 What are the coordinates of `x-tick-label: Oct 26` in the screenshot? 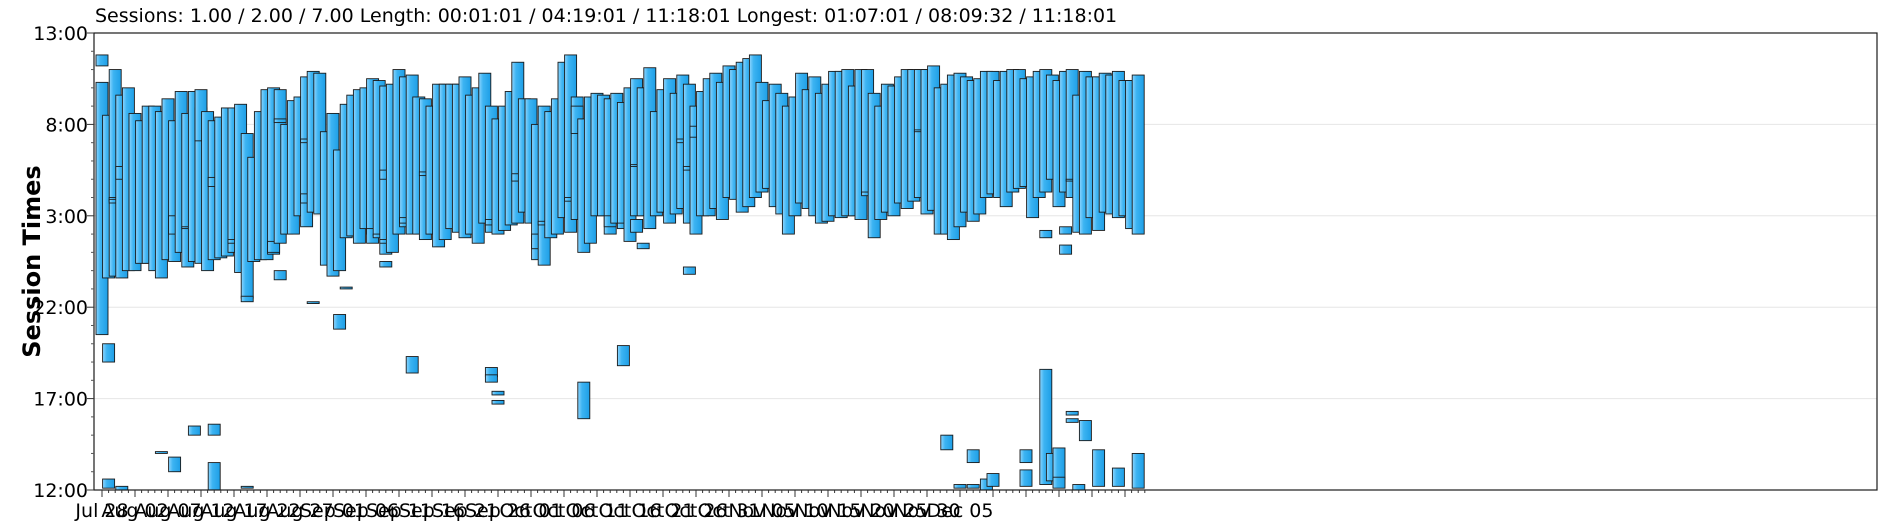 It's located at (695, 511).